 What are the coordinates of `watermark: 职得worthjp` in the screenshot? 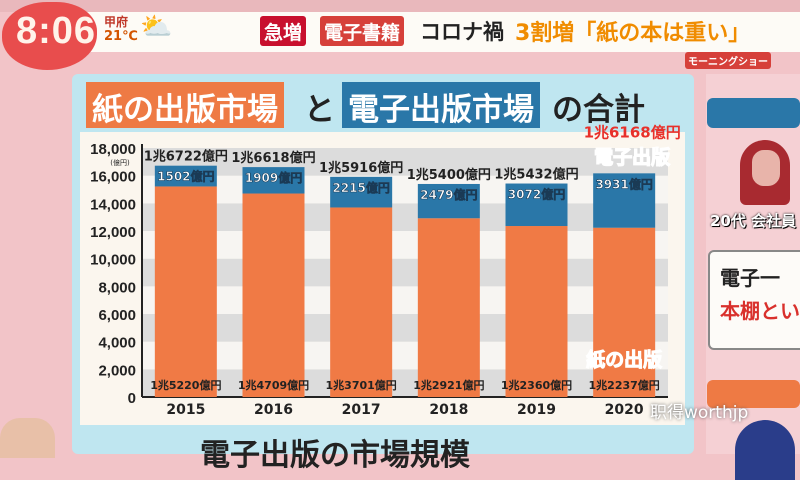 It's located at (699, 413).